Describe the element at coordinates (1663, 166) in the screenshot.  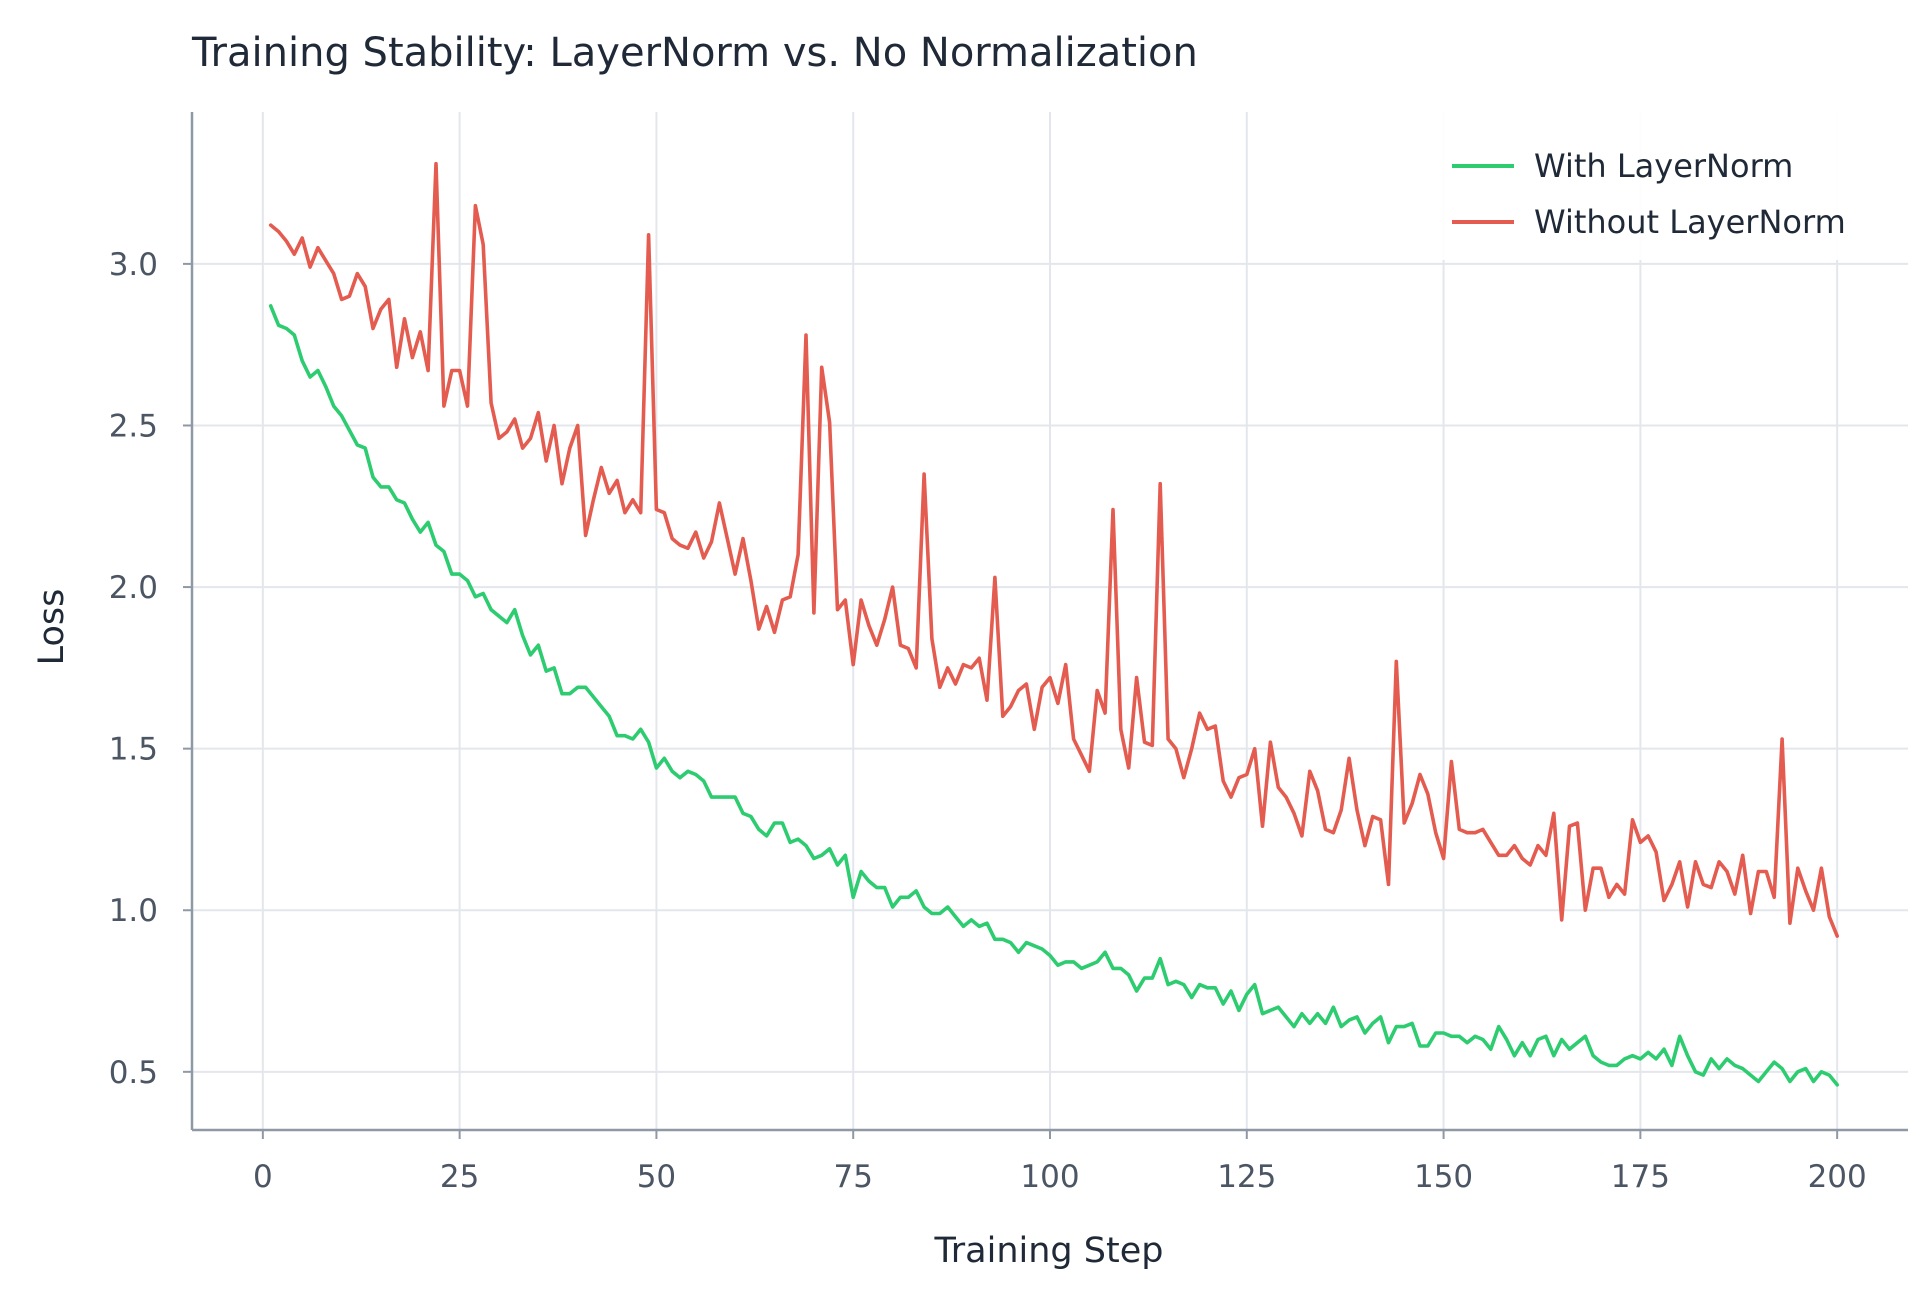
I see `legend-label: With LayerNorm` at that location.